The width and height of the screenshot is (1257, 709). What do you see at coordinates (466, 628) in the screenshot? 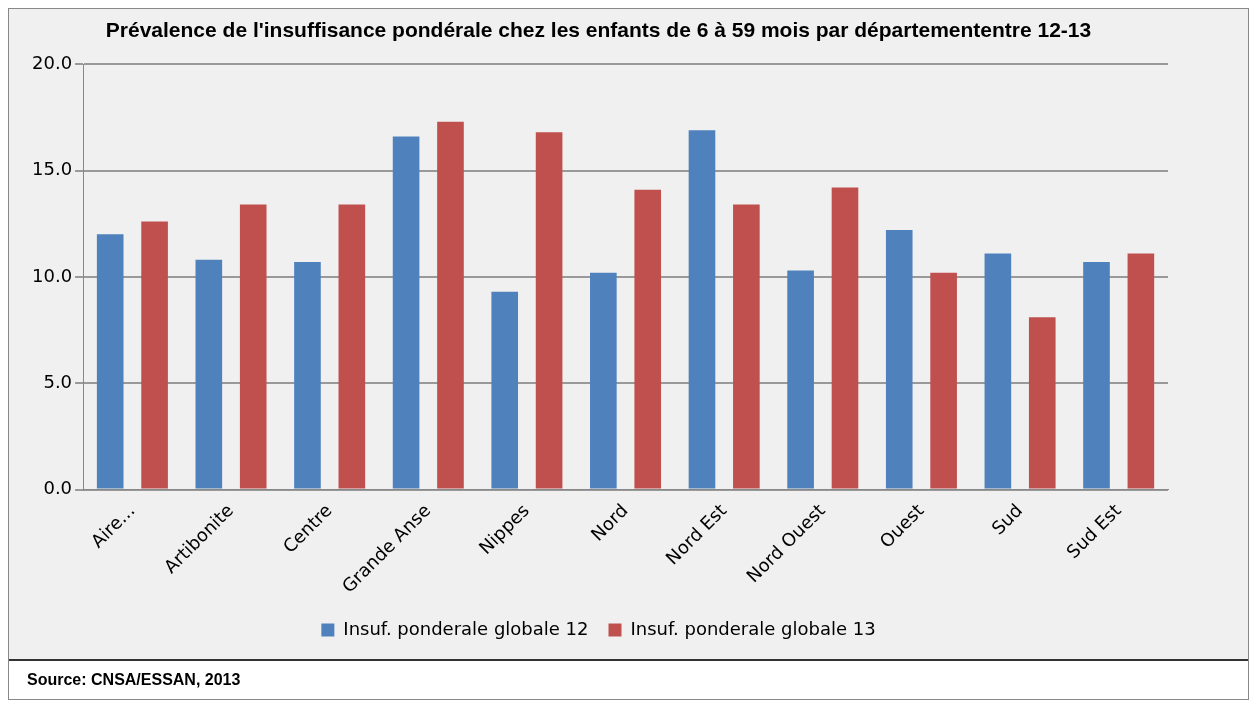
I see `legend-label: Insuf. ponderale globale 12` at bounding box center [466, 628].